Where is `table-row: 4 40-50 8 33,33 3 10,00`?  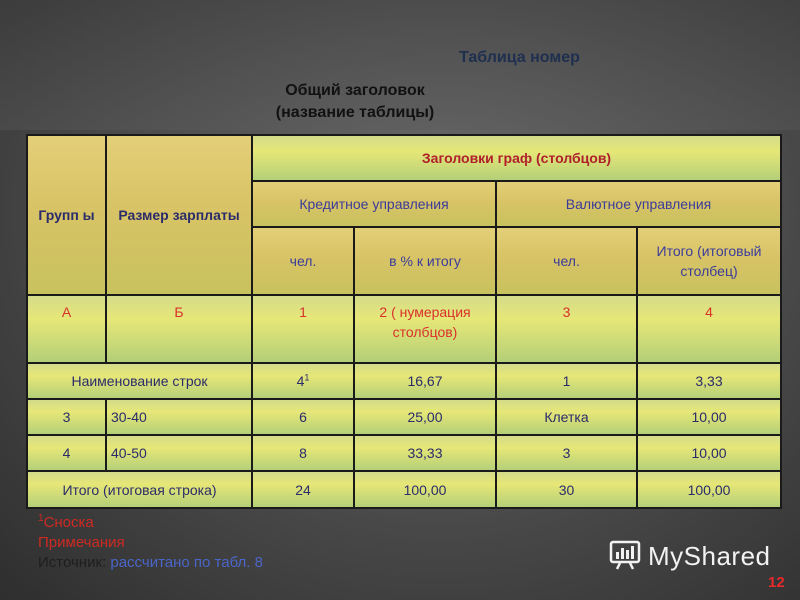
table-row: 4 40-50 8 33,33 3 10,00 is located at coordinates (404, 453).